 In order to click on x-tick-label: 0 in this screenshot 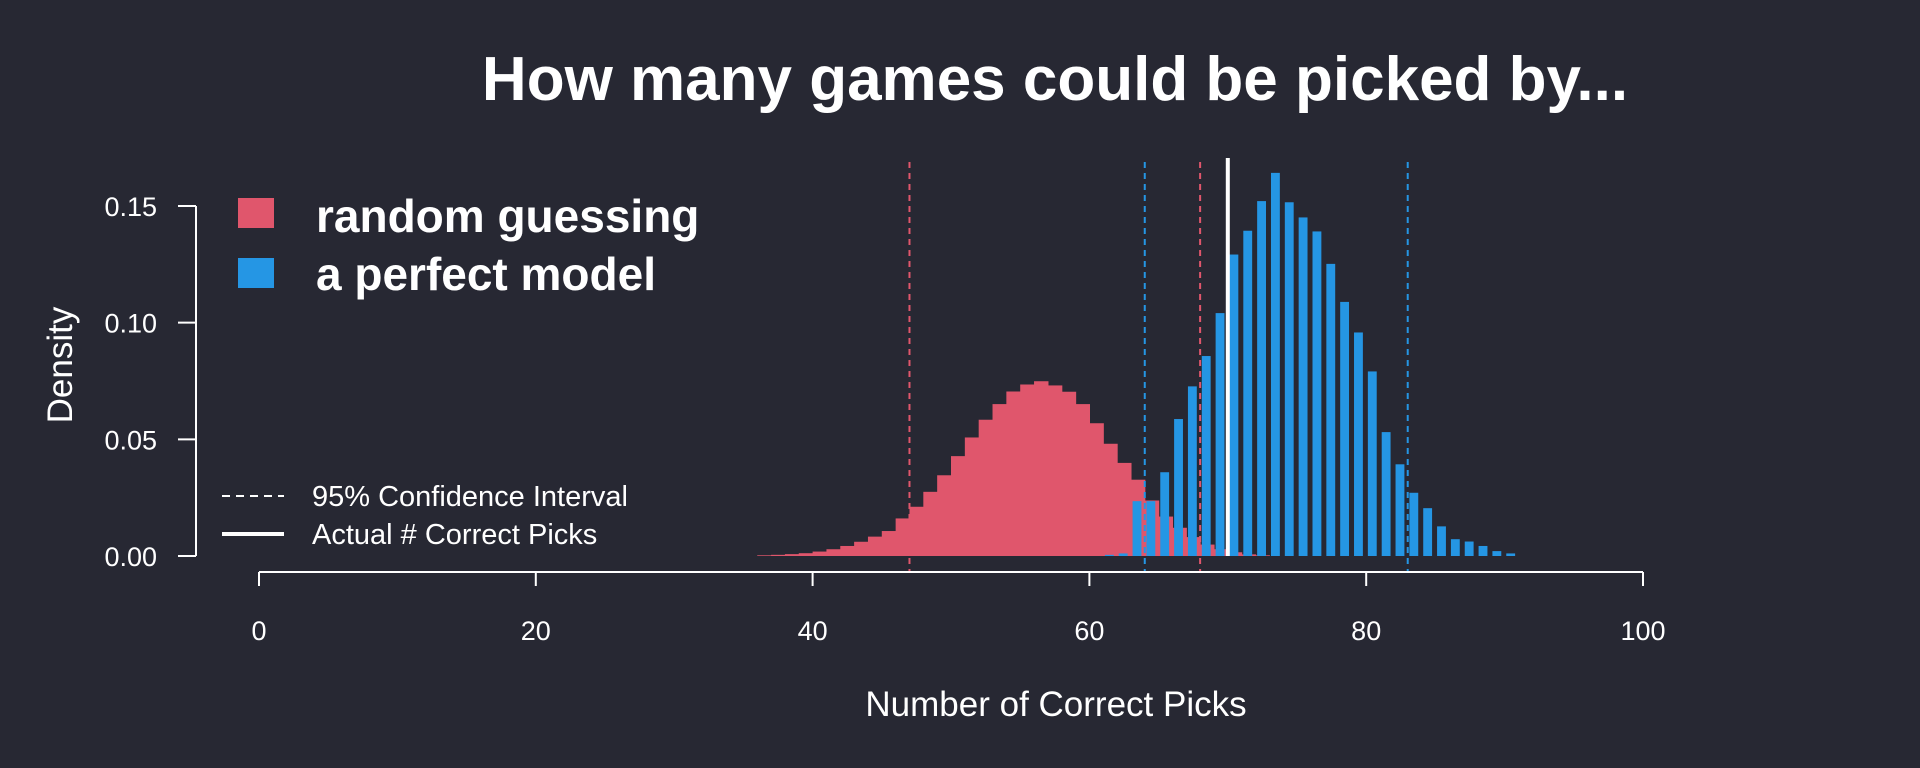, I will do `click(258, 631)`.